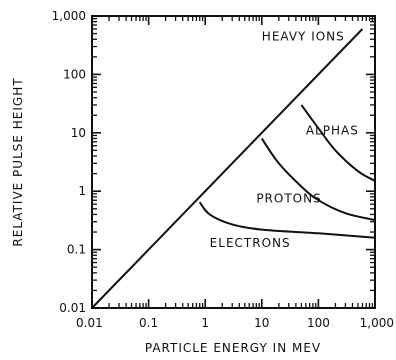  I want to click on y-axis-label: RELATIVE PULSE HEIGHT, so click(18, 161).